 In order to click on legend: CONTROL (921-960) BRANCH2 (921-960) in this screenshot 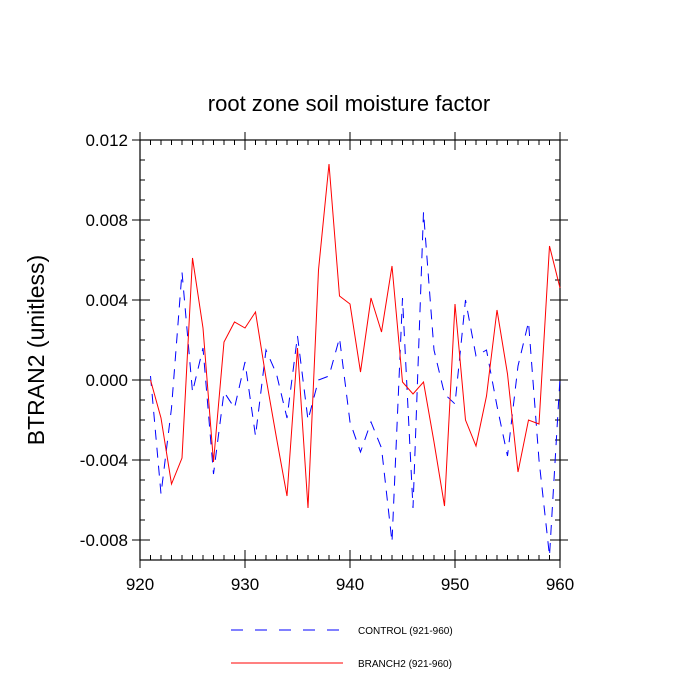, I will do `click(342, 648)`.